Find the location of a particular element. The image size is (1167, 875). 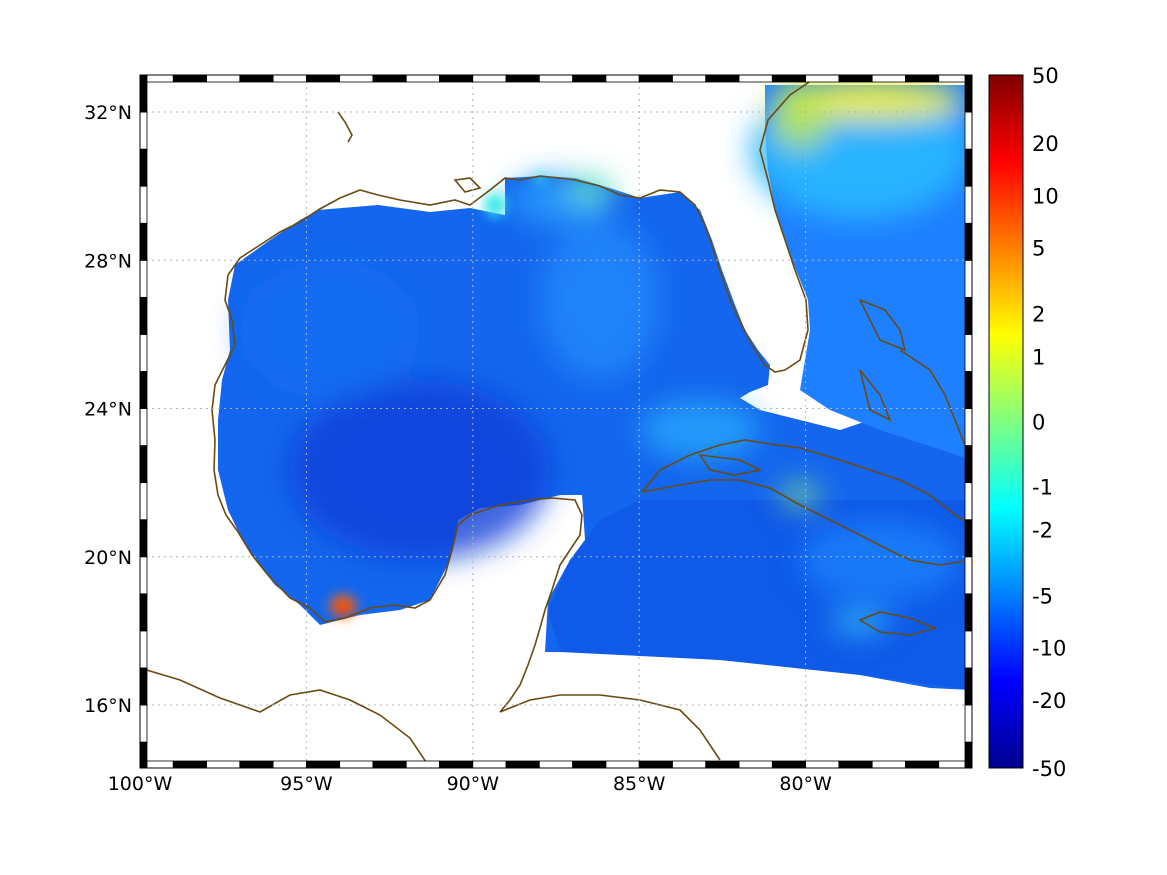

lon-tick-label: 100°W is located at coordinates (140, 784).